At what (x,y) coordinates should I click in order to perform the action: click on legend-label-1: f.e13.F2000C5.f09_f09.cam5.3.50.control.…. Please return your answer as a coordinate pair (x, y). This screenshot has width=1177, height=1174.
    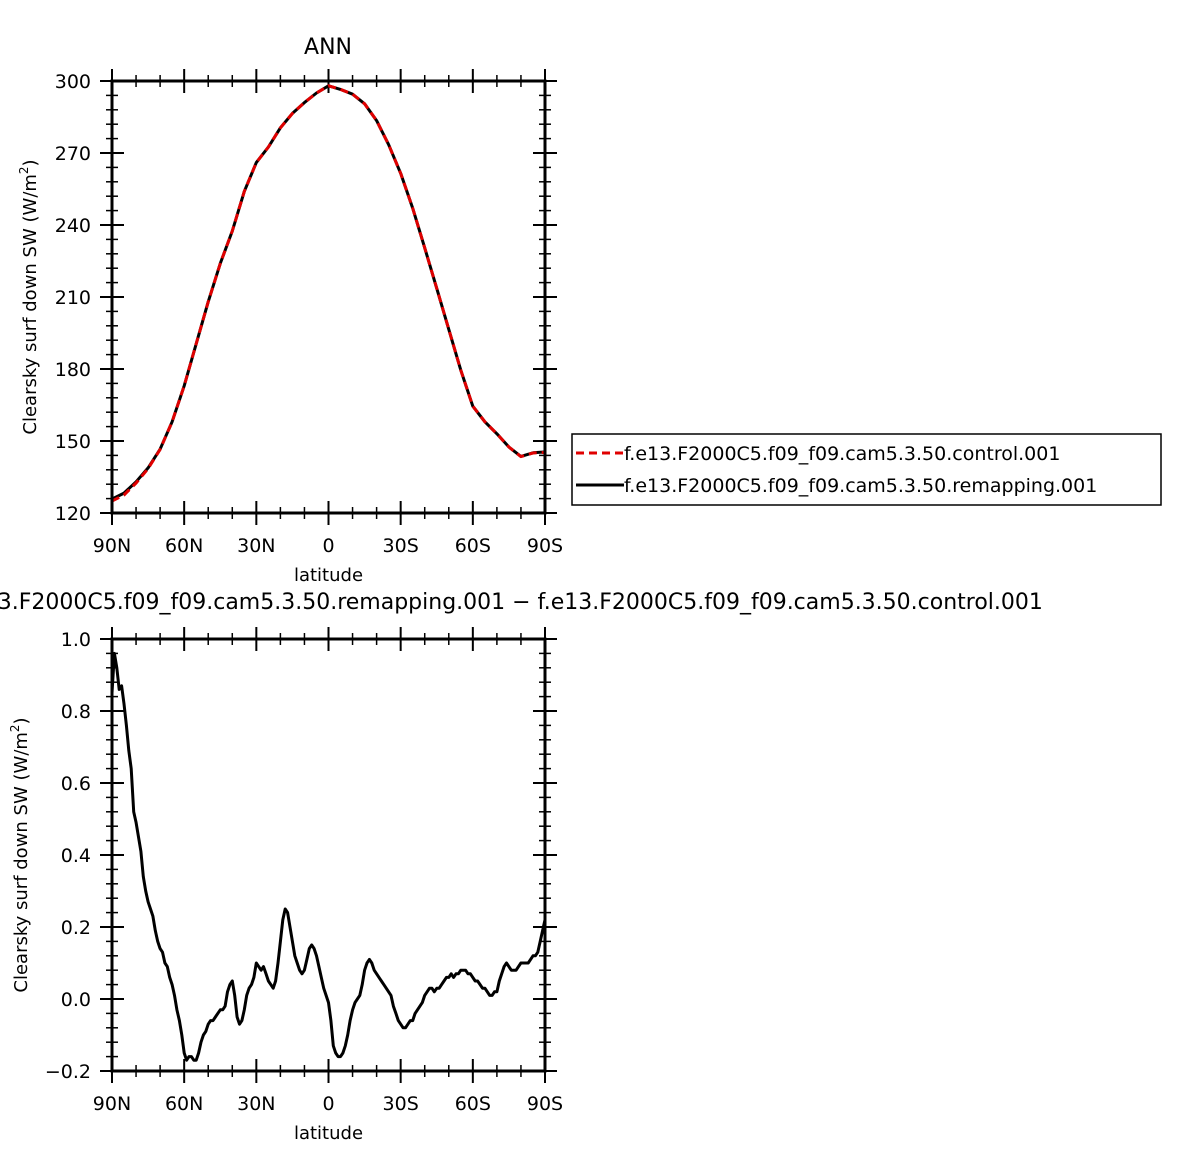
    Looking at the image, I should click on (842, 454).